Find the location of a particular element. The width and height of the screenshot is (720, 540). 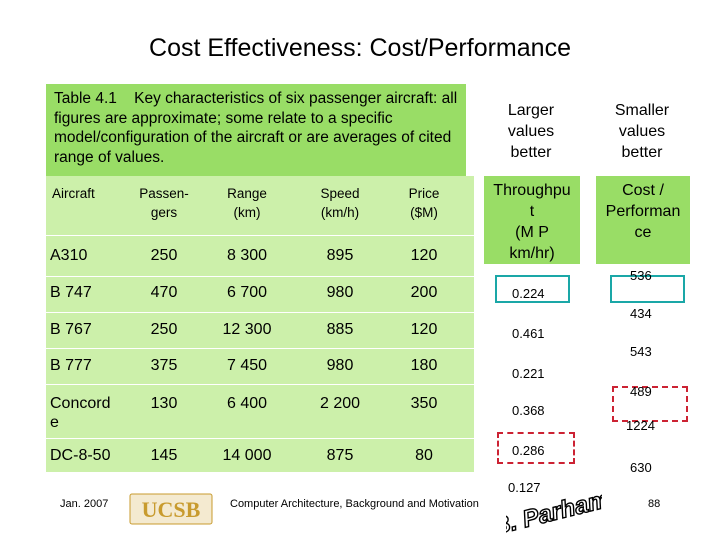

cost-performance-value: 536 is located at coordinates (641, 275).